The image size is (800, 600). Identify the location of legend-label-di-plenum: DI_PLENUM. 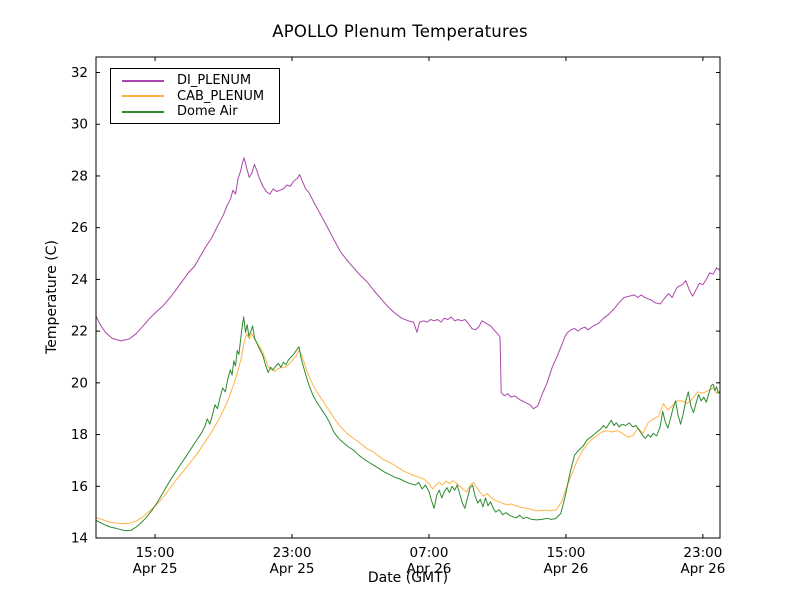
(214, 81).